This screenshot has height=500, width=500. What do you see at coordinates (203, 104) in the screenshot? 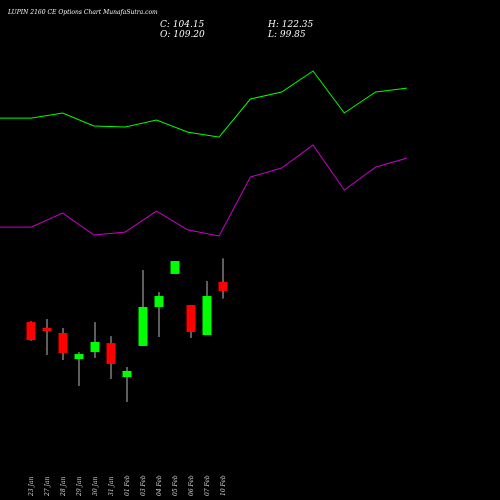
I see `indicator-line` at bounding box center [203, 104].